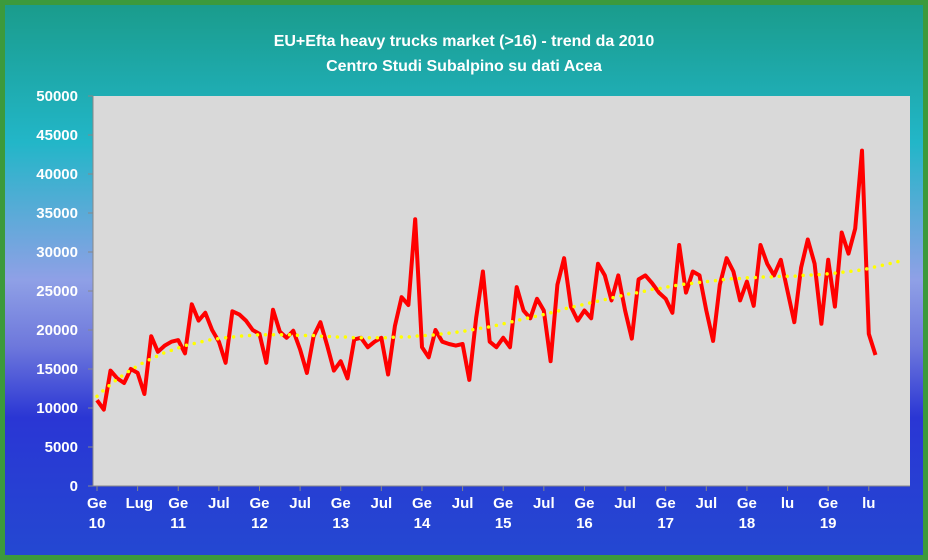 The width and height of the screenshot is (928, 560). I want to click on x-tick-label: Ge 14, so click(421, 513).